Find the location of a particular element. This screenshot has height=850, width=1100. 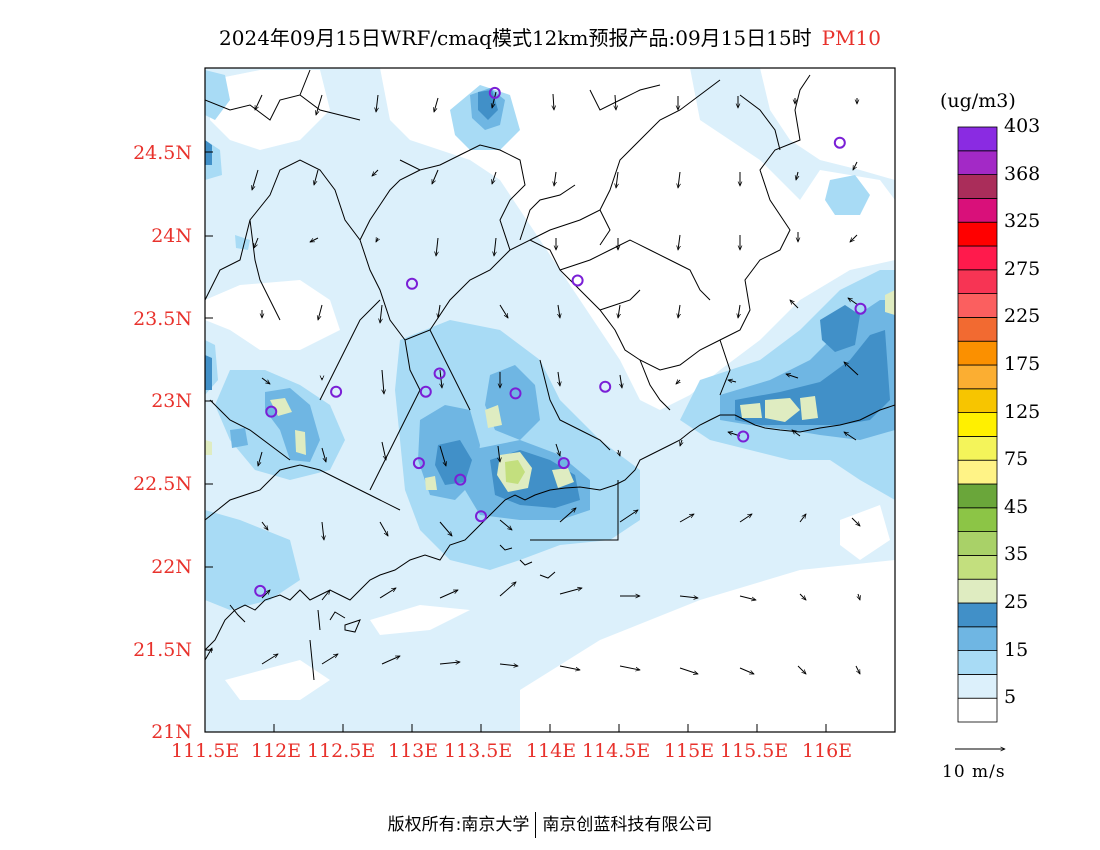

lon-label-115-5e: 115.5E is located at coordinates (754, 751).